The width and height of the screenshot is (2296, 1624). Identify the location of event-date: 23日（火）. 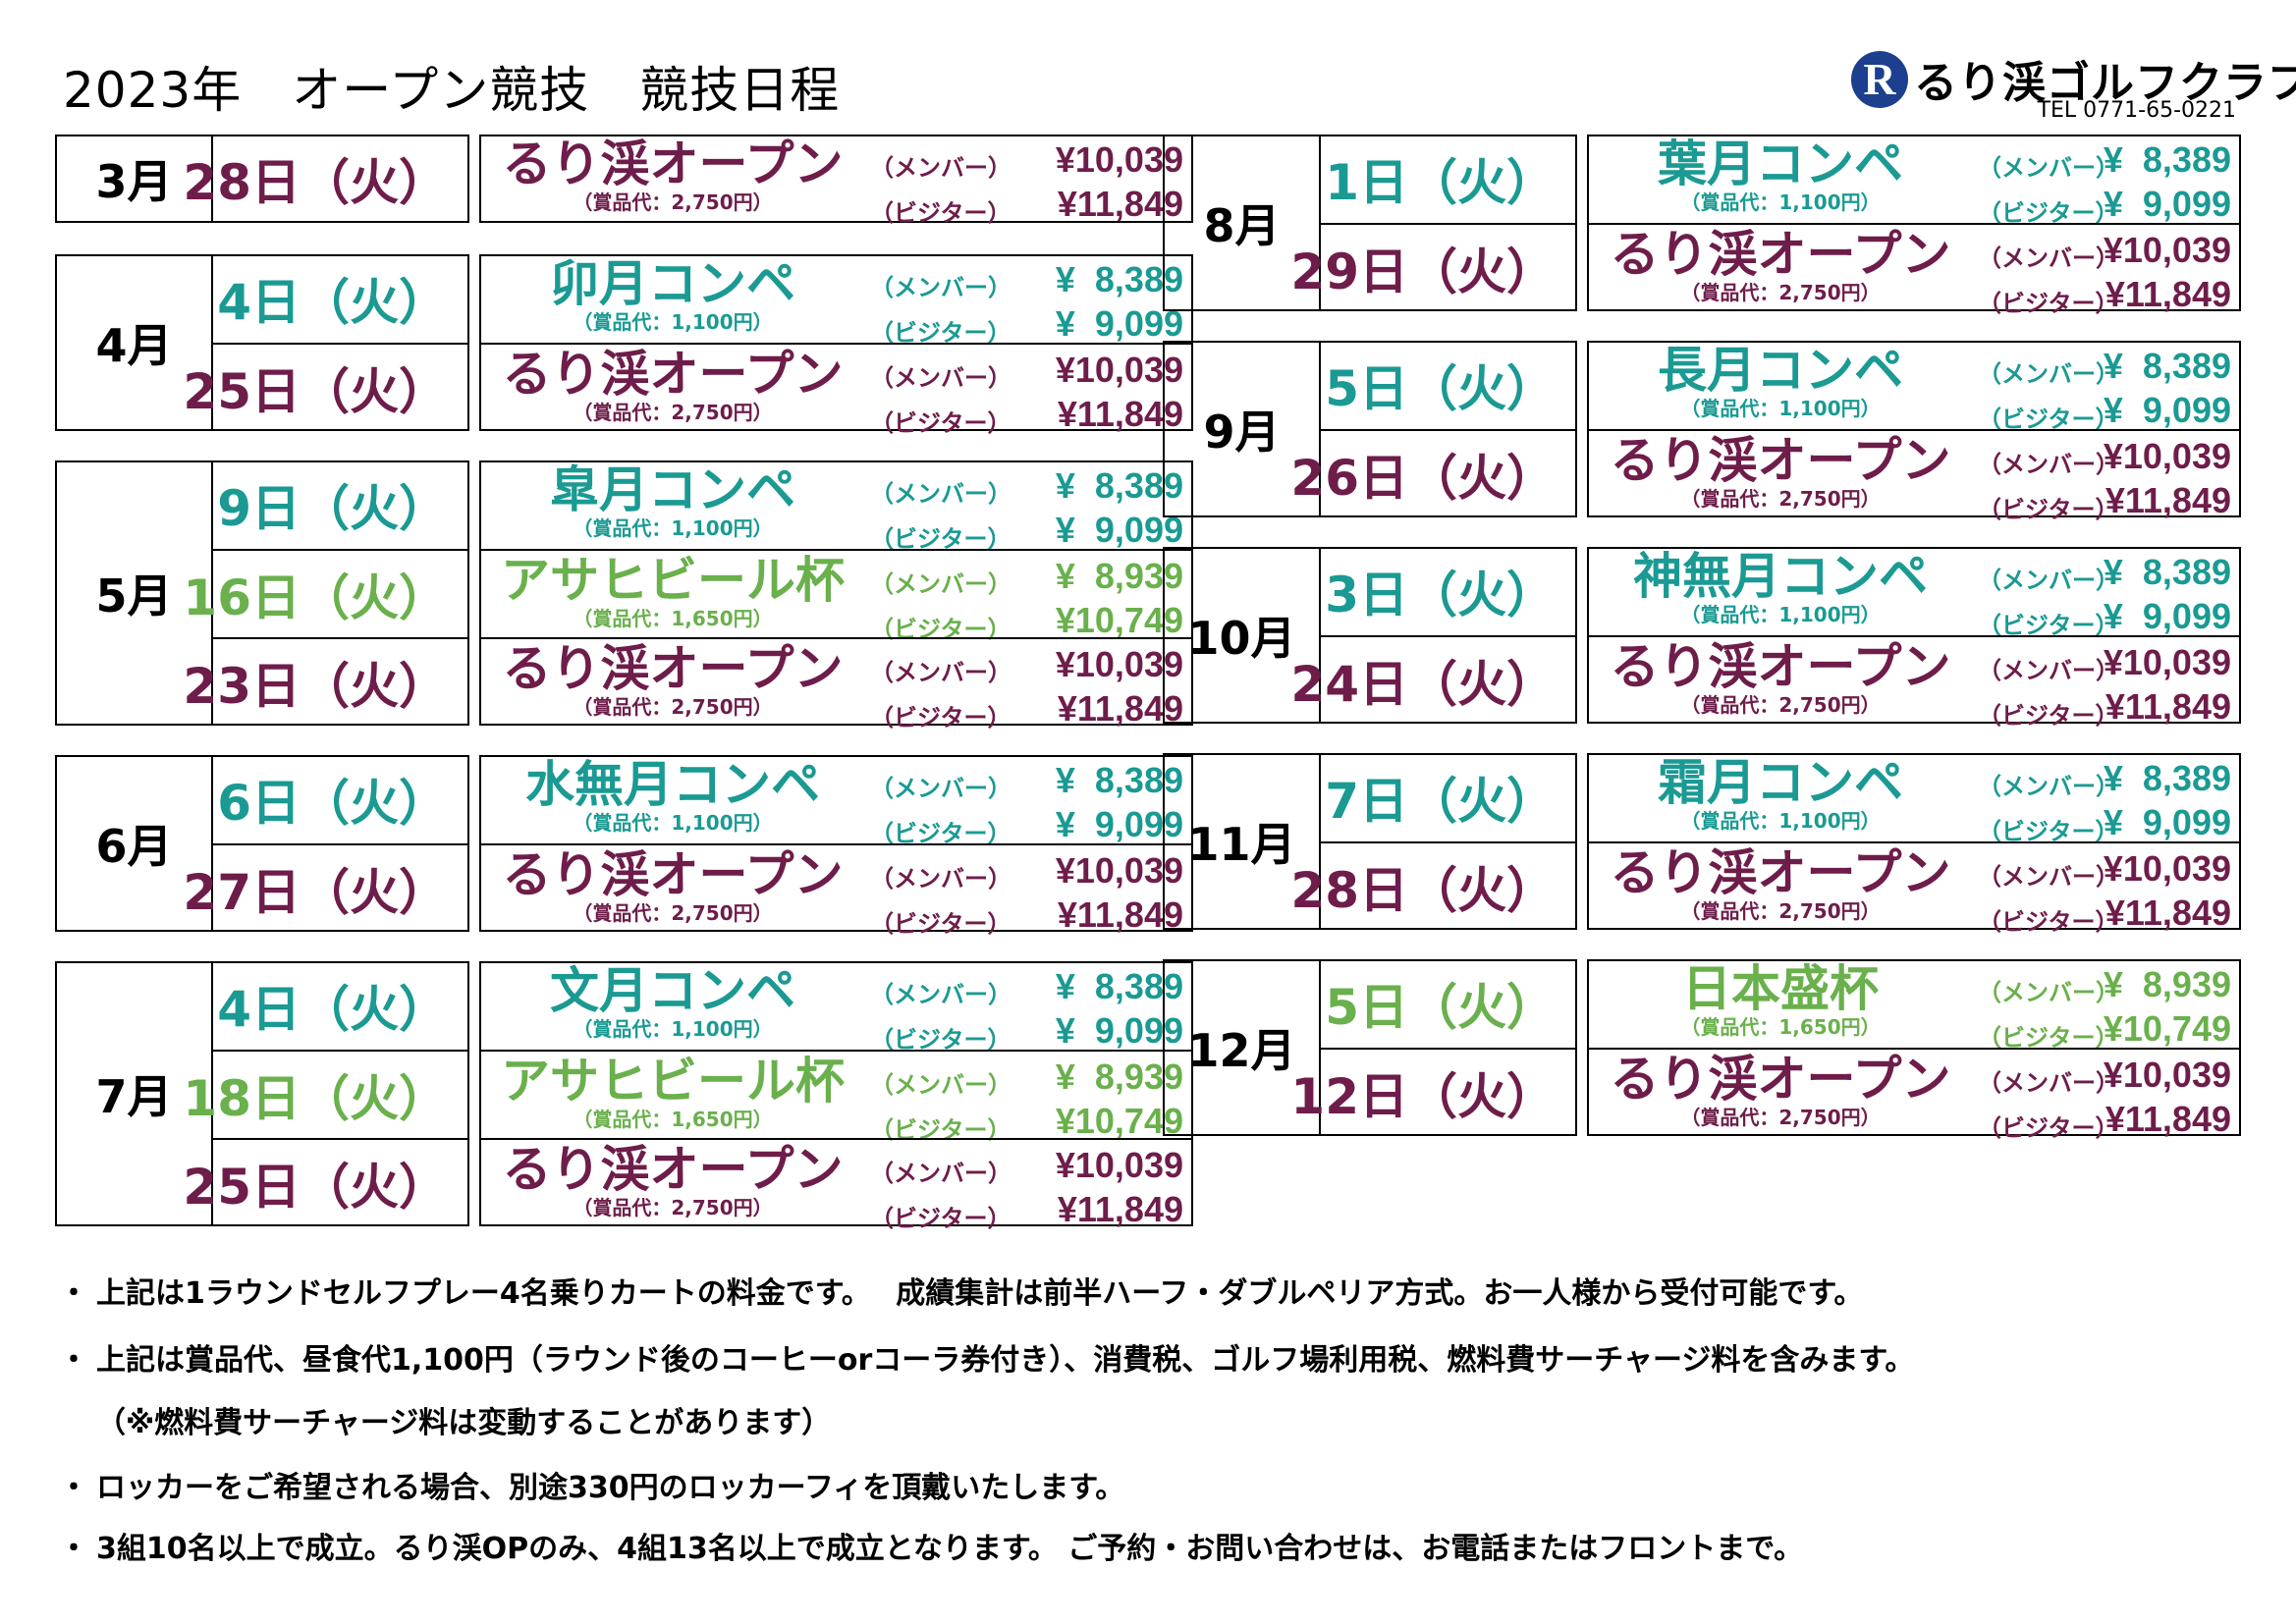
(325, 681).